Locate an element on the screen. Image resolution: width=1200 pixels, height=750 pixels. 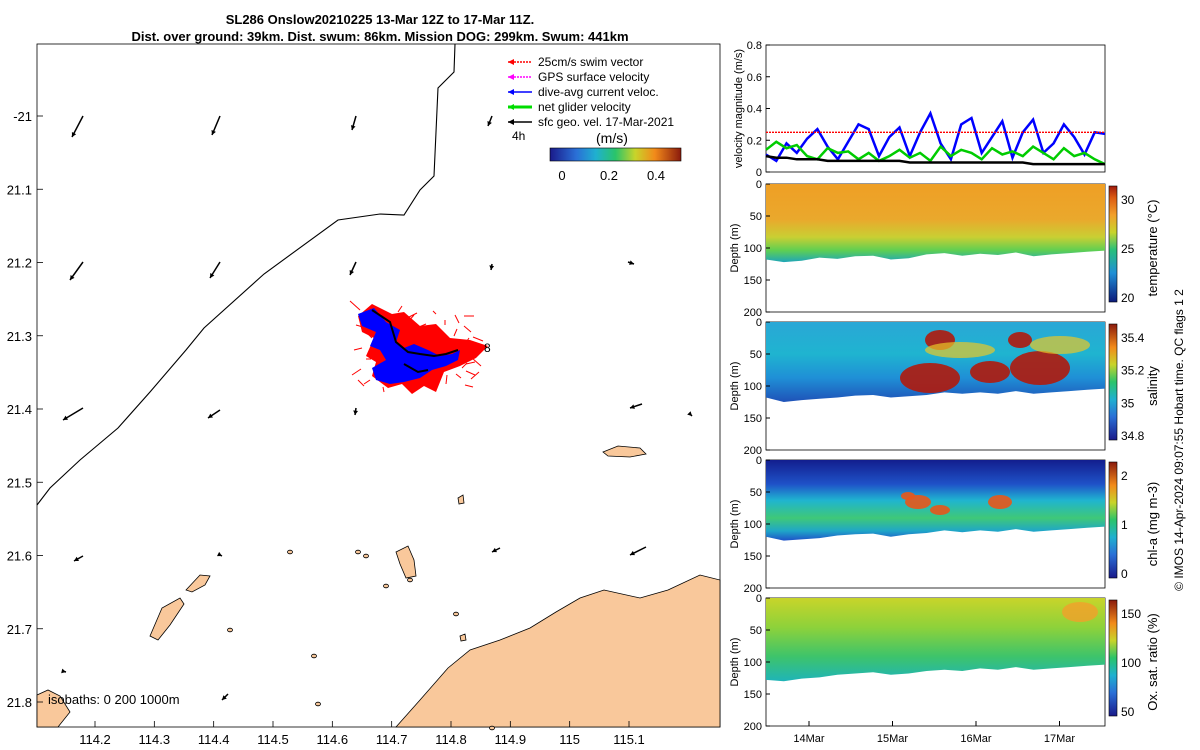
map-x-tick-label: 114.3 is located at coordinates (155, 739).